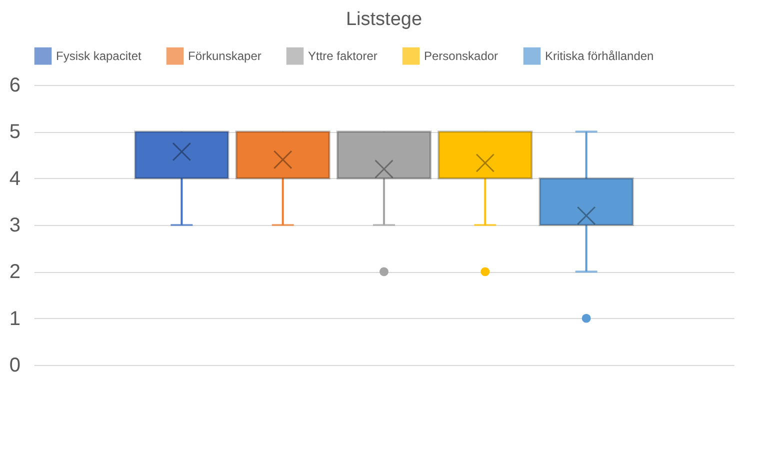 The height and width of the screenshot is (463, 765). I want to click on y-tick-label: 4, so click(14, 179).